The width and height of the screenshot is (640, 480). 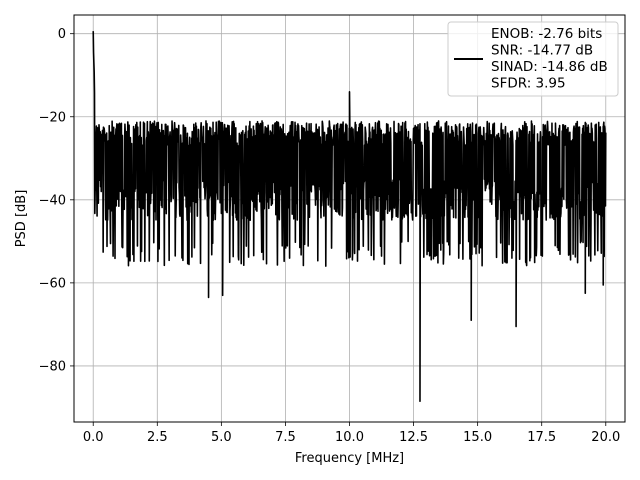 What do you see at coordinates (157, 437) in the screenshot?
I see `x-tick-label: 2.5` at bounding box center [157, 437].